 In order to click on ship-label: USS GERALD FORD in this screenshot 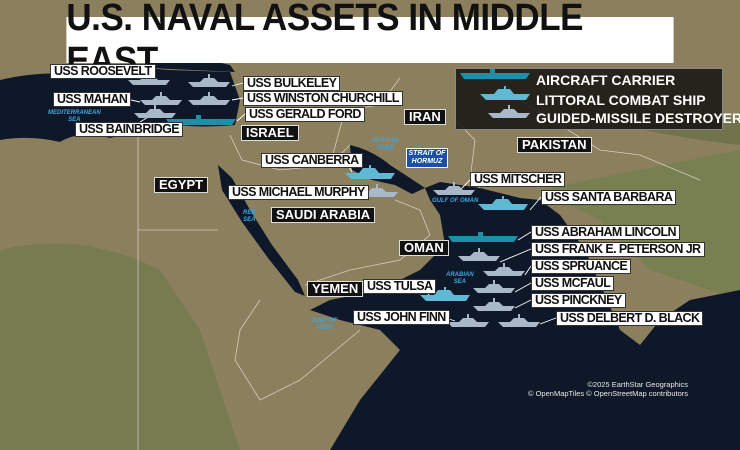, I will do `click(305, 114)`.